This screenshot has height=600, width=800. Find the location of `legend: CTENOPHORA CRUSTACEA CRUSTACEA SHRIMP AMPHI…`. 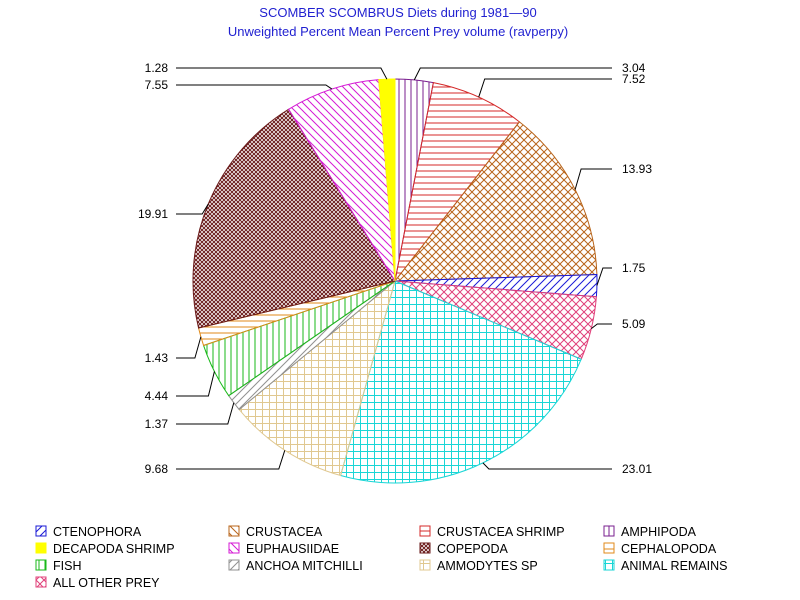

legend: CTENOPHORA CRUSTACEA CRUSTACEA SHRIMP AMPHI… is located at coordinates (381, 557).